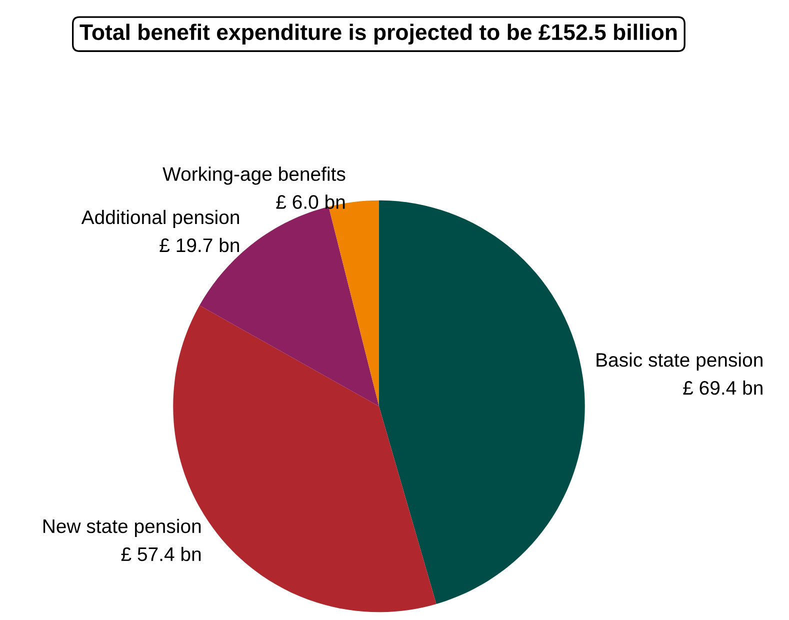 The image size is (789, 620). Describe the element at coordinates (122, 527) in the screenshot. I see `slice-label: New state pension` at that location.